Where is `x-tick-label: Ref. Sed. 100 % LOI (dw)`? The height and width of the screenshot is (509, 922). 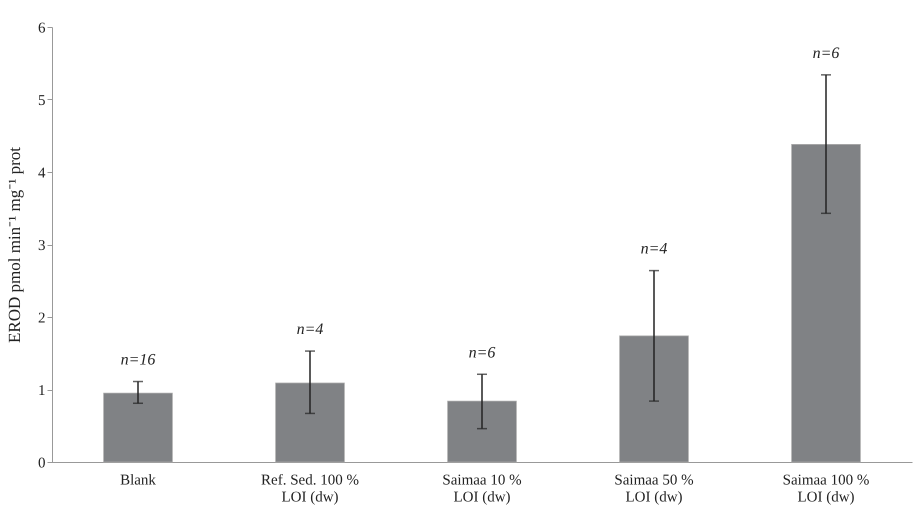 x-tick-label: Ref. Sed. 100 % LOI (dw) is located at coordinates (310, 489).